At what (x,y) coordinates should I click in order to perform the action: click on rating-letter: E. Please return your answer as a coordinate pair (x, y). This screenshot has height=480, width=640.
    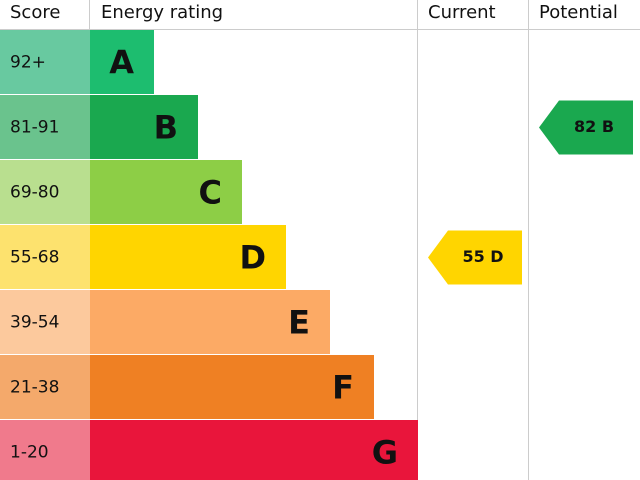
    Looking at the image, I should click on (299, 323).